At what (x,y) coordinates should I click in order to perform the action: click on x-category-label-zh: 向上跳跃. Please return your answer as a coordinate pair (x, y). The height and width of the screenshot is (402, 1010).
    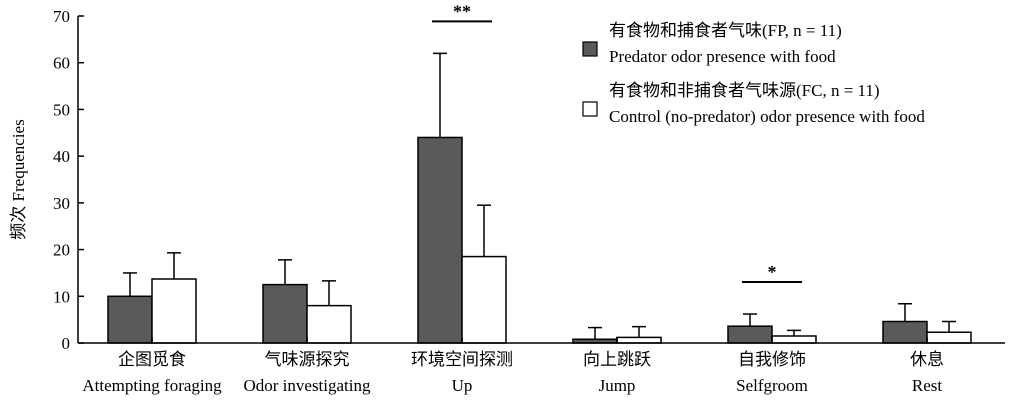
    Looking at the image, I should click on (617, 359).